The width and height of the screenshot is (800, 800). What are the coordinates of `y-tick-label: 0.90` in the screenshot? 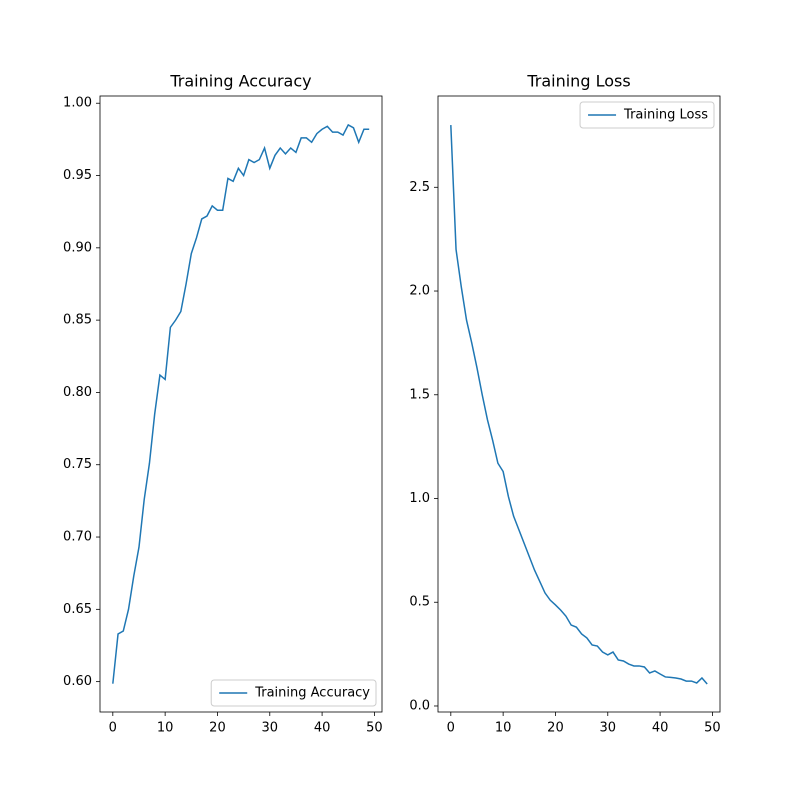 It's located at (77, 247).